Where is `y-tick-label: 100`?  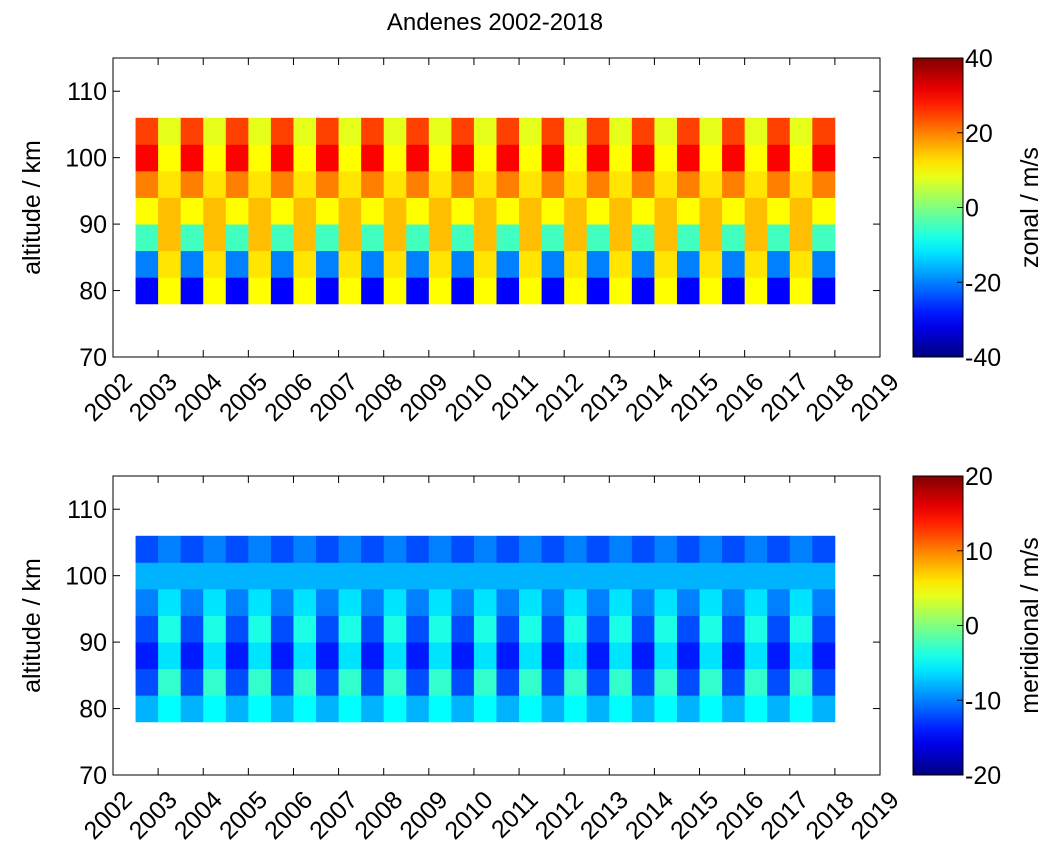
y-tick-label: 100 is located at coordinates (86, 159).